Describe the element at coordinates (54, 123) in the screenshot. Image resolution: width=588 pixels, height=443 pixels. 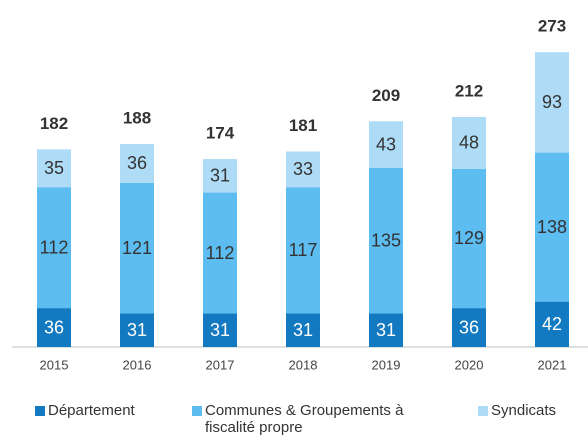
I see `total-label: 182` at that location.